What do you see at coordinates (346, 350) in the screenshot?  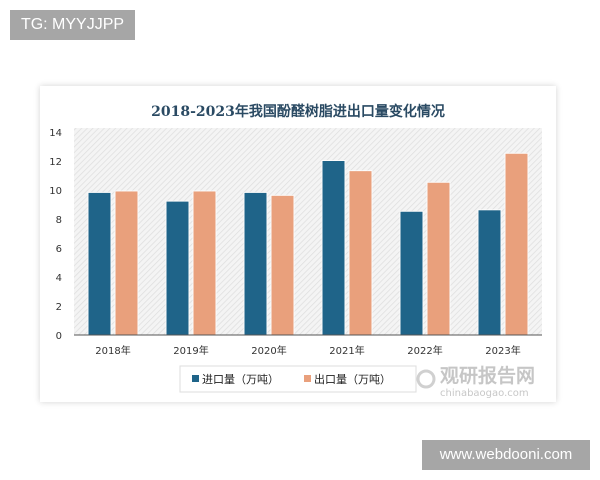 I see `x-tick-label: 2021年` at bounding box center [346, 350].